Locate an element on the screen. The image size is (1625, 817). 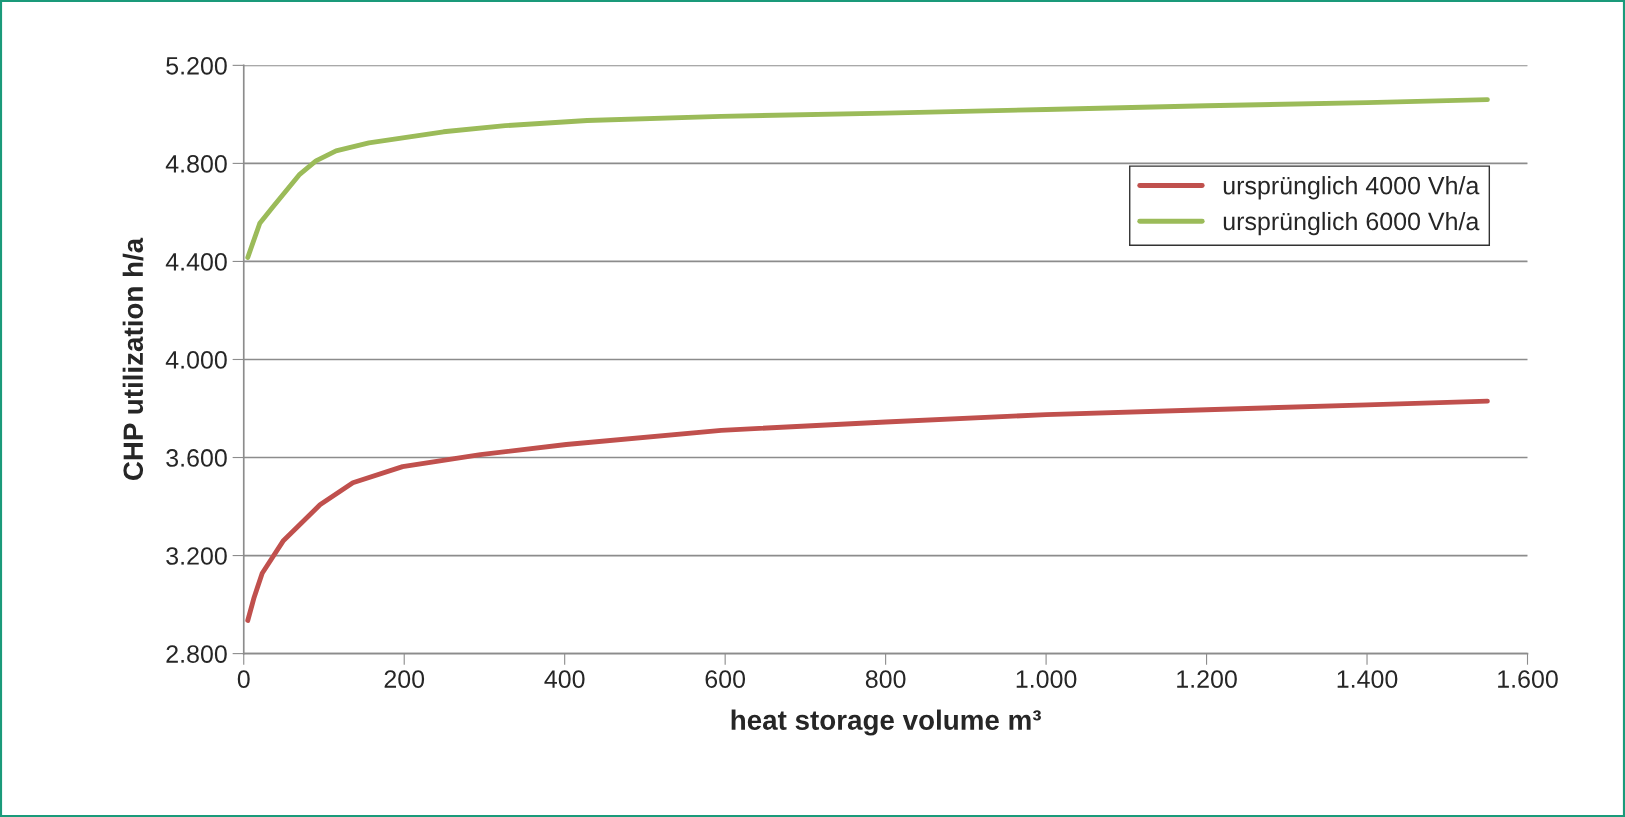
x-tick-label: 600 is located at coordinates (725, 679).